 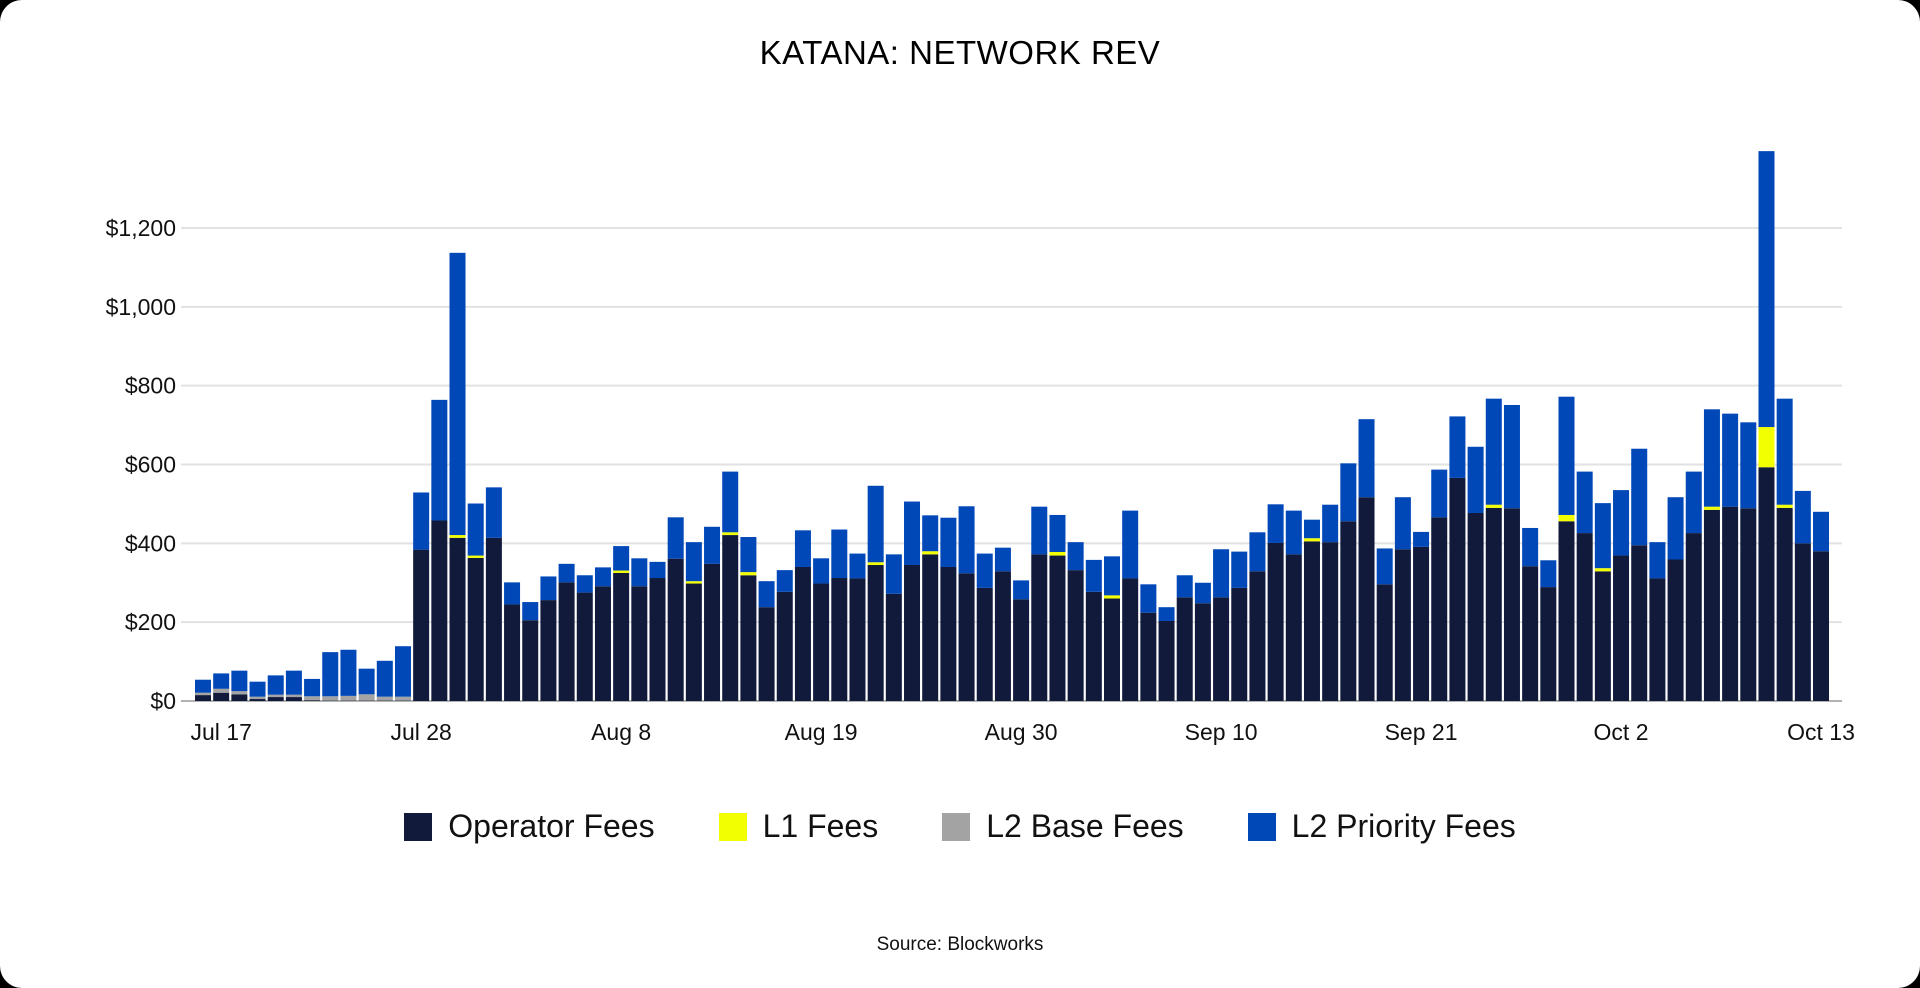 I want to click on bar-segment-l2-priority-fees: Sep 15 L2 Priority Fees: $47, so click(x=1311, y=529).